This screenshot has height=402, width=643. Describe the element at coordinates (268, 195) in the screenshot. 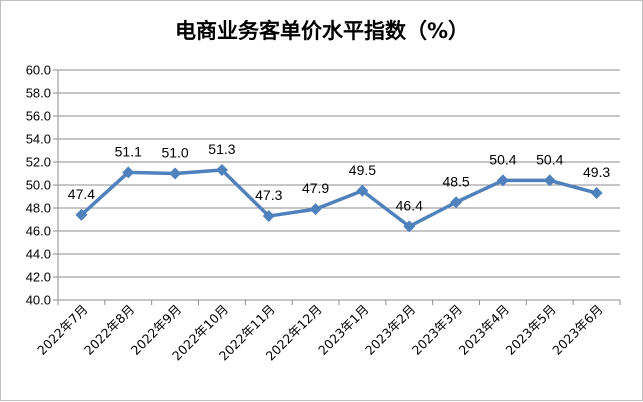

I see `data-label: 47.3` at that location.